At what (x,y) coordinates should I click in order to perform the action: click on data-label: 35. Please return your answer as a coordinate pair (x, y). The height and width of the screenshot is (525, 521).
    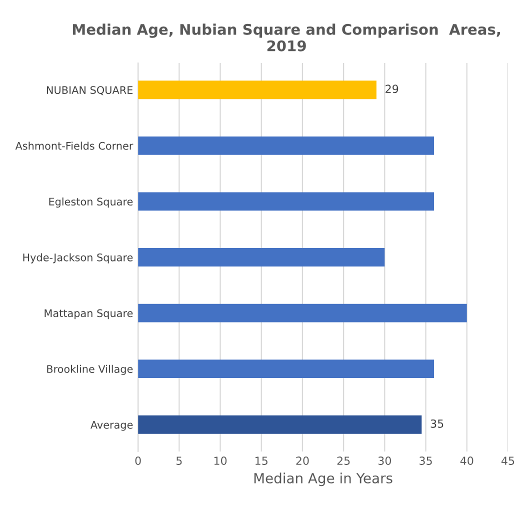
    Looking at the image, I should click on (437, 423).